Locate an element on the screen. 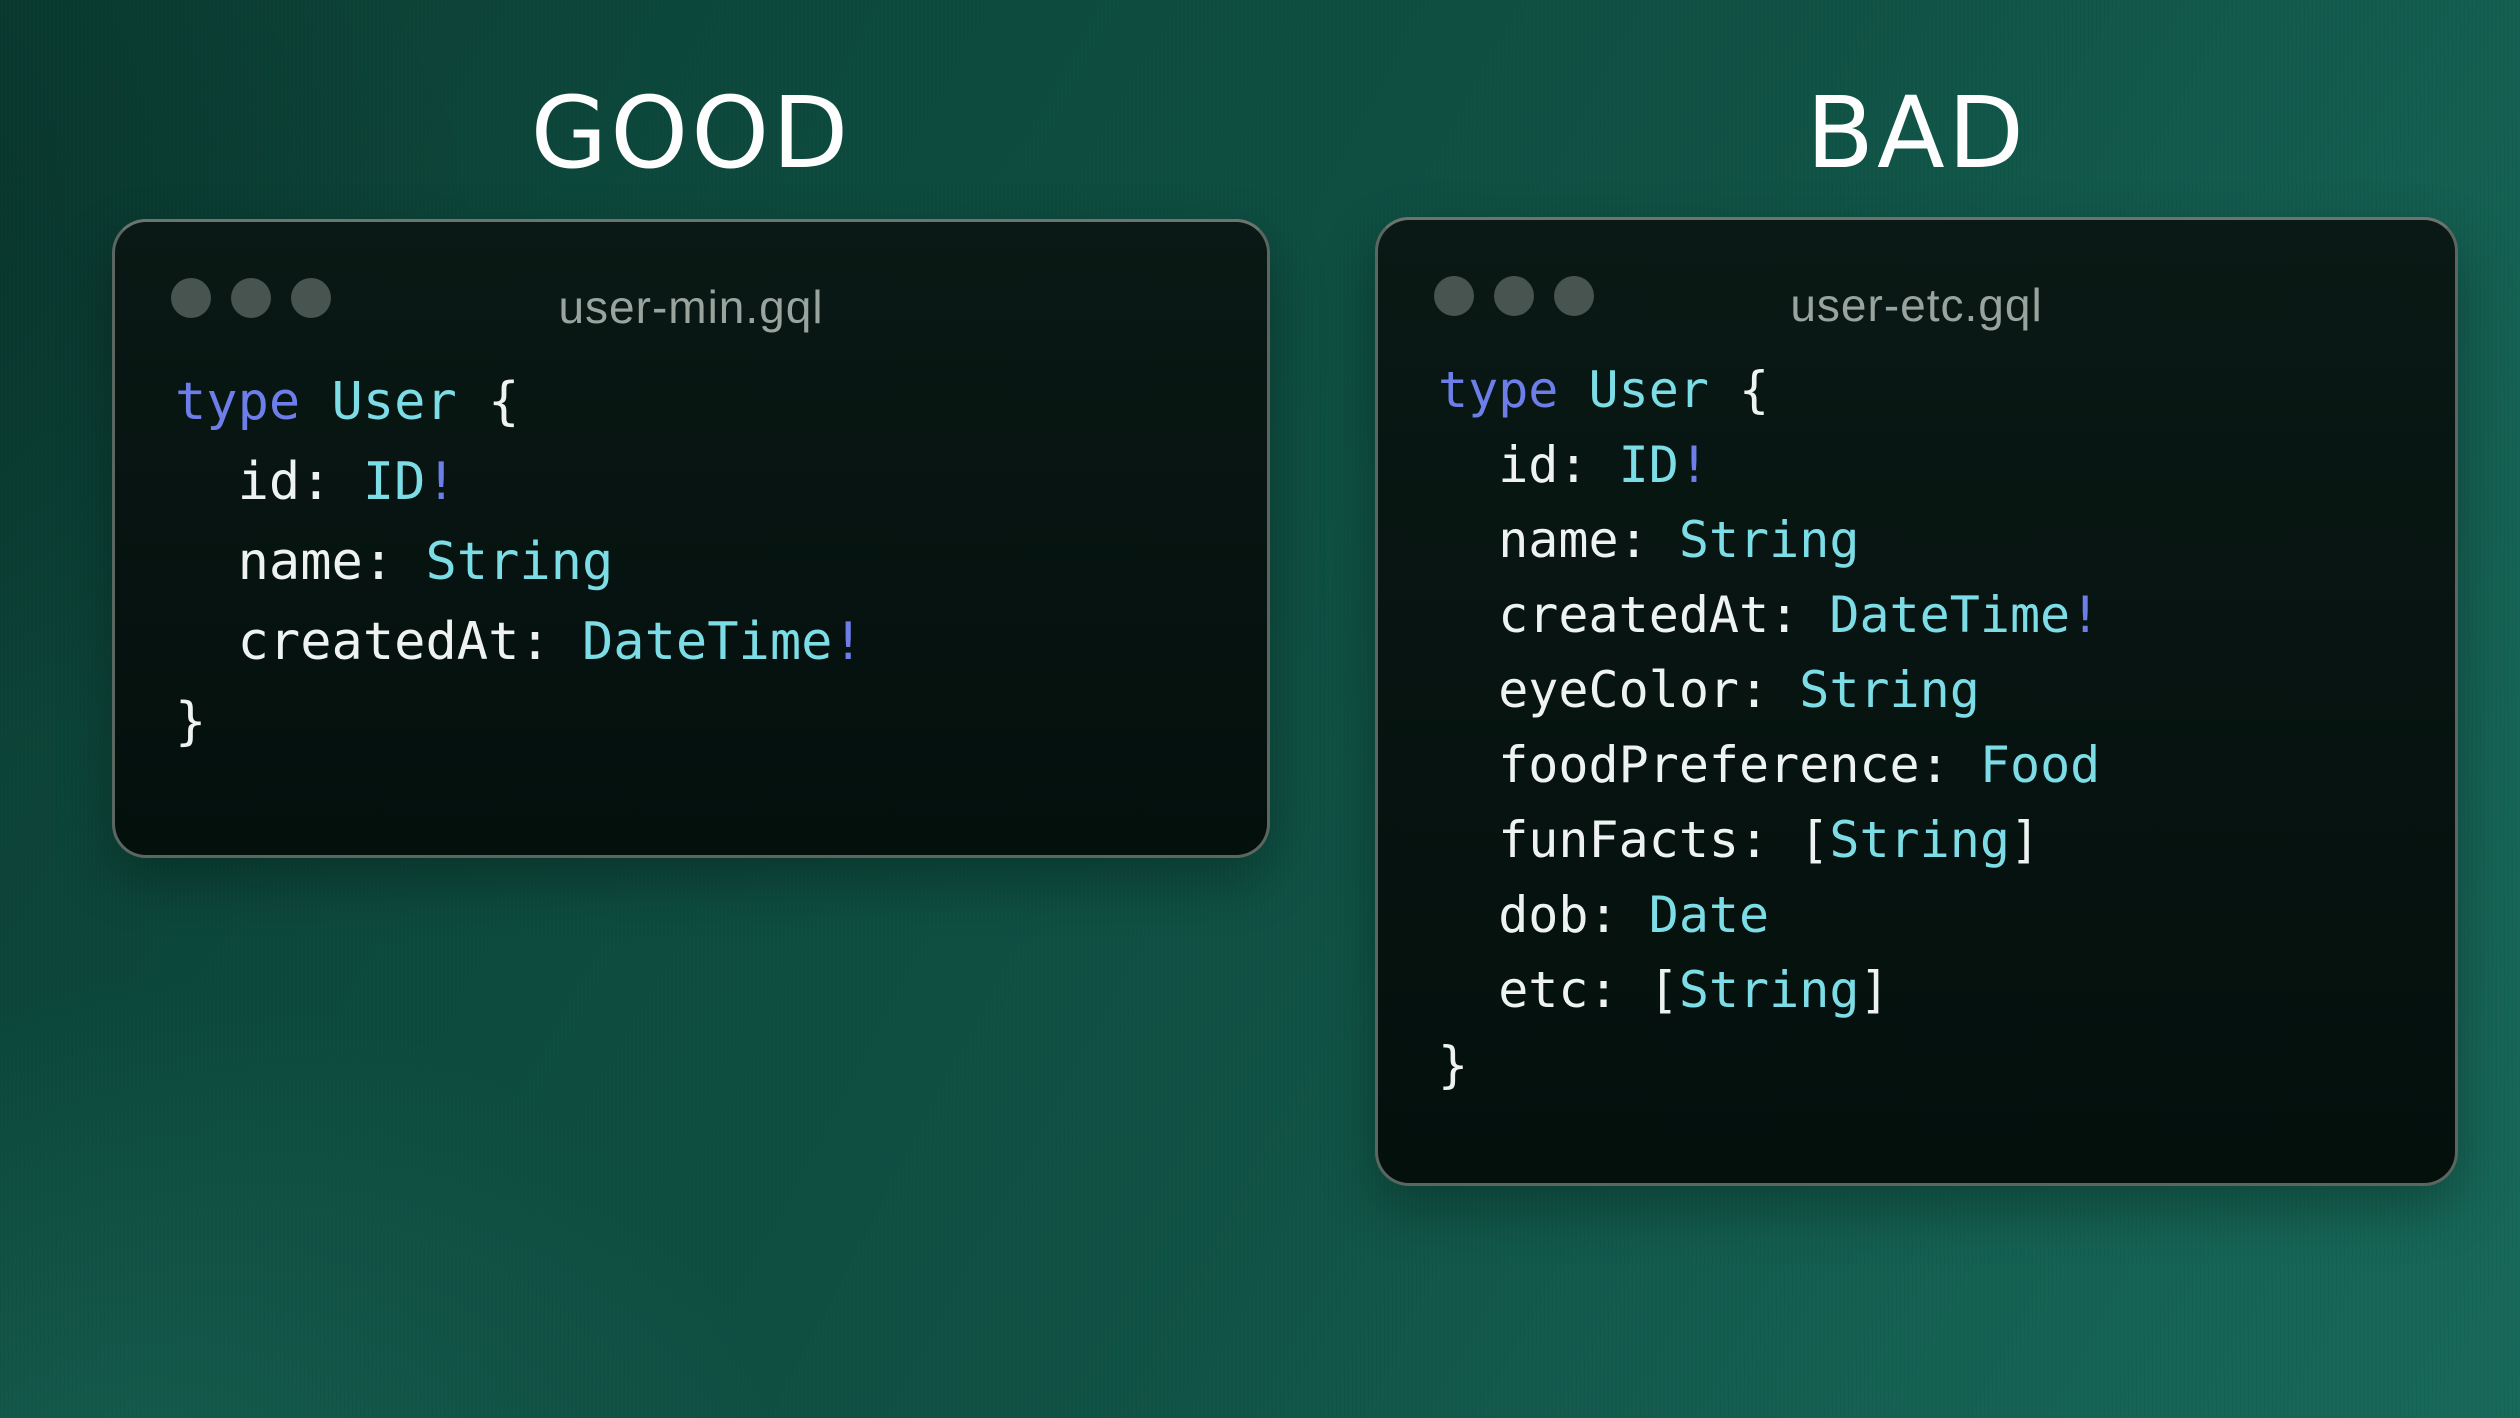 Image resolution: width=2520 pixels, height=1418 pixels. code-token: eyeColor: is located at coordinates (1619, 690).